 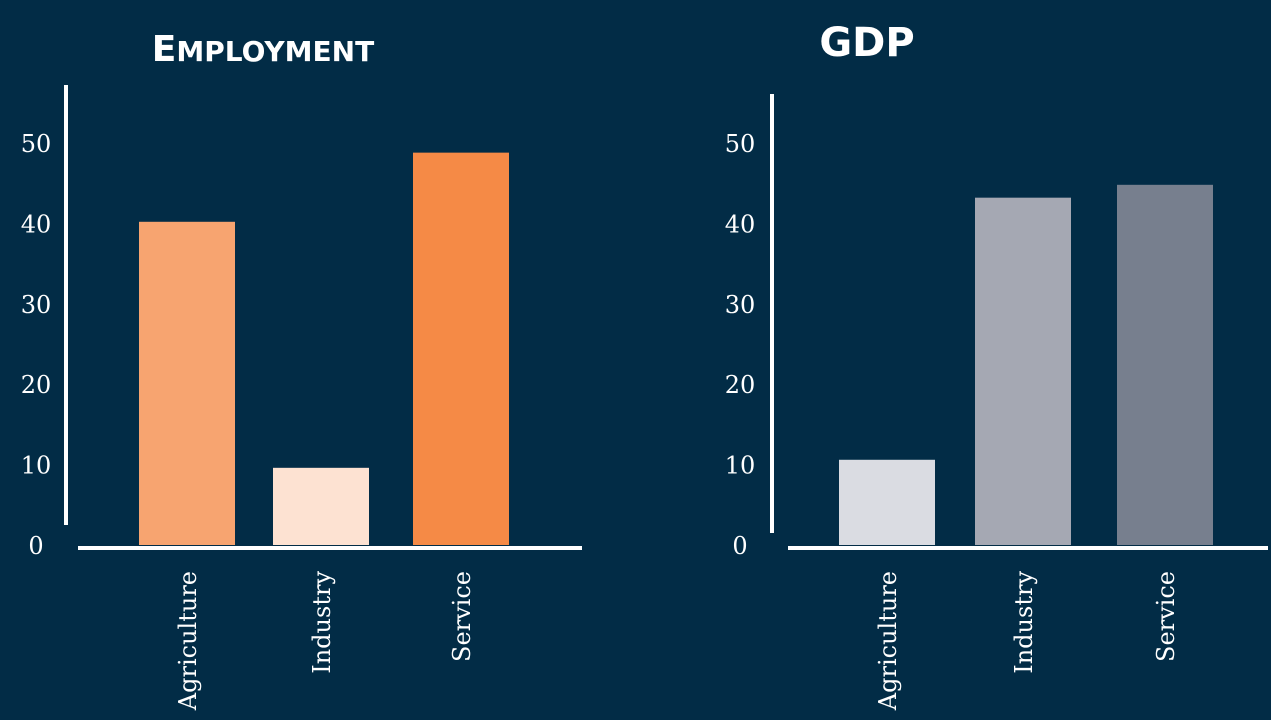 What do you see at coordinates (263, 49) in the screenshot?
I see `chart-title: EMPLOYMENT` at bounding box center [263, 49].